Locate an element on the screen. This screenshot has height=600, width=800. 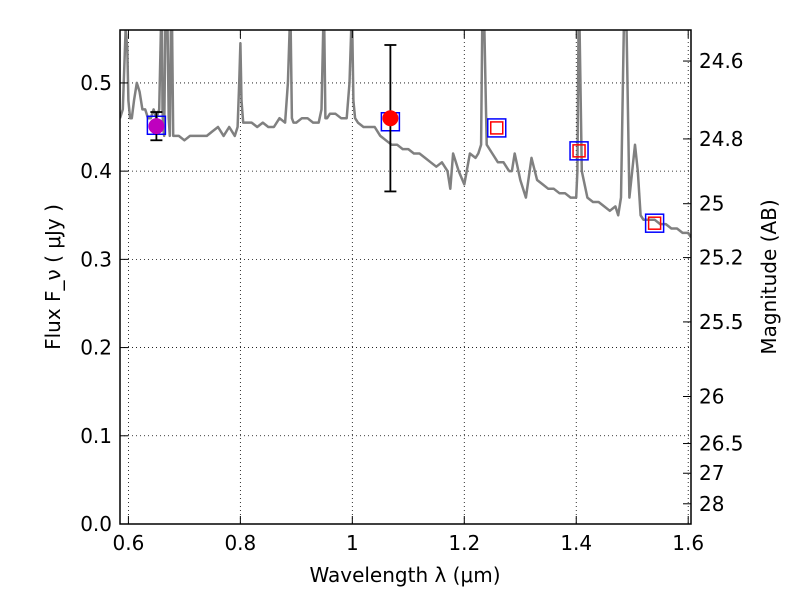
x-tick-label: 1.2 is located at coordinates (464, 543).